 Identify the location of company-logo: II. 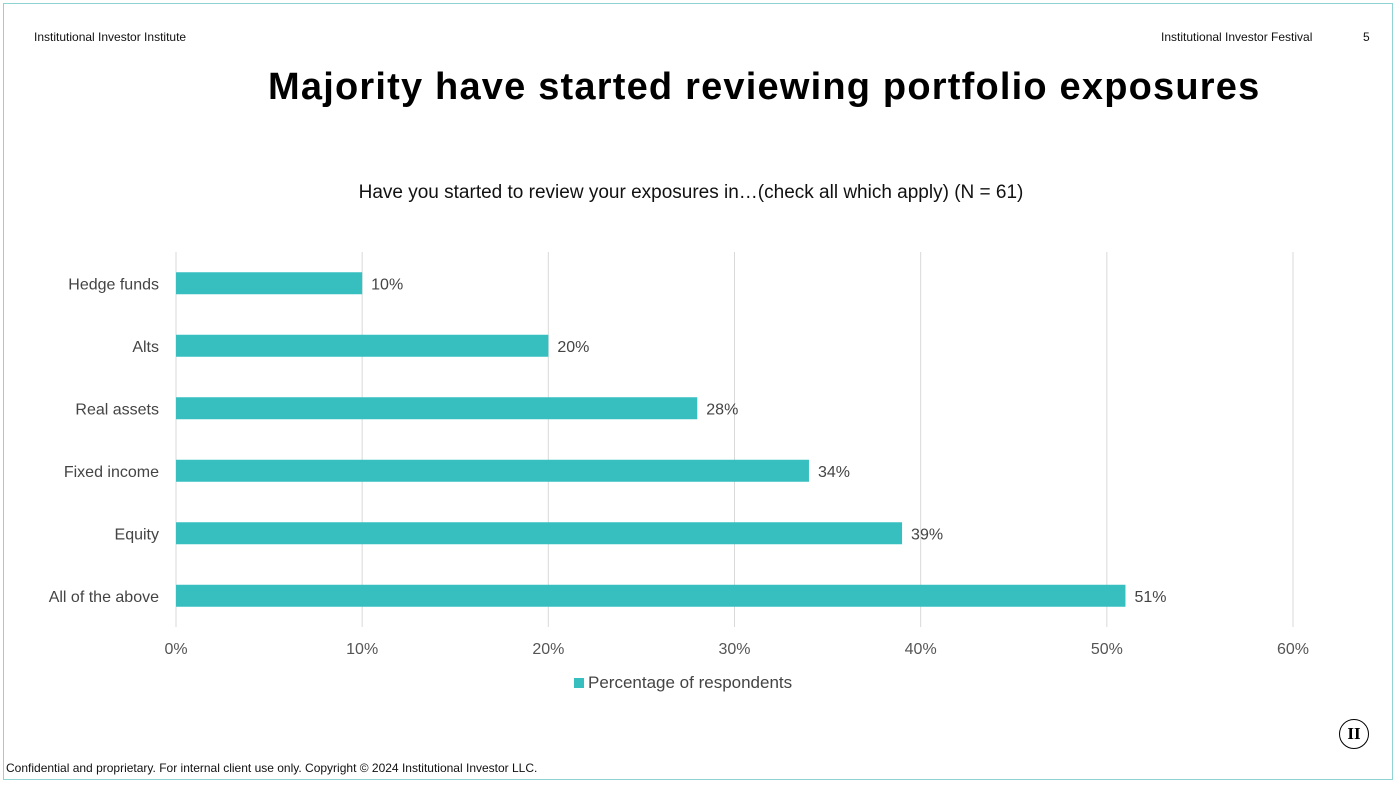
(1354, 734).